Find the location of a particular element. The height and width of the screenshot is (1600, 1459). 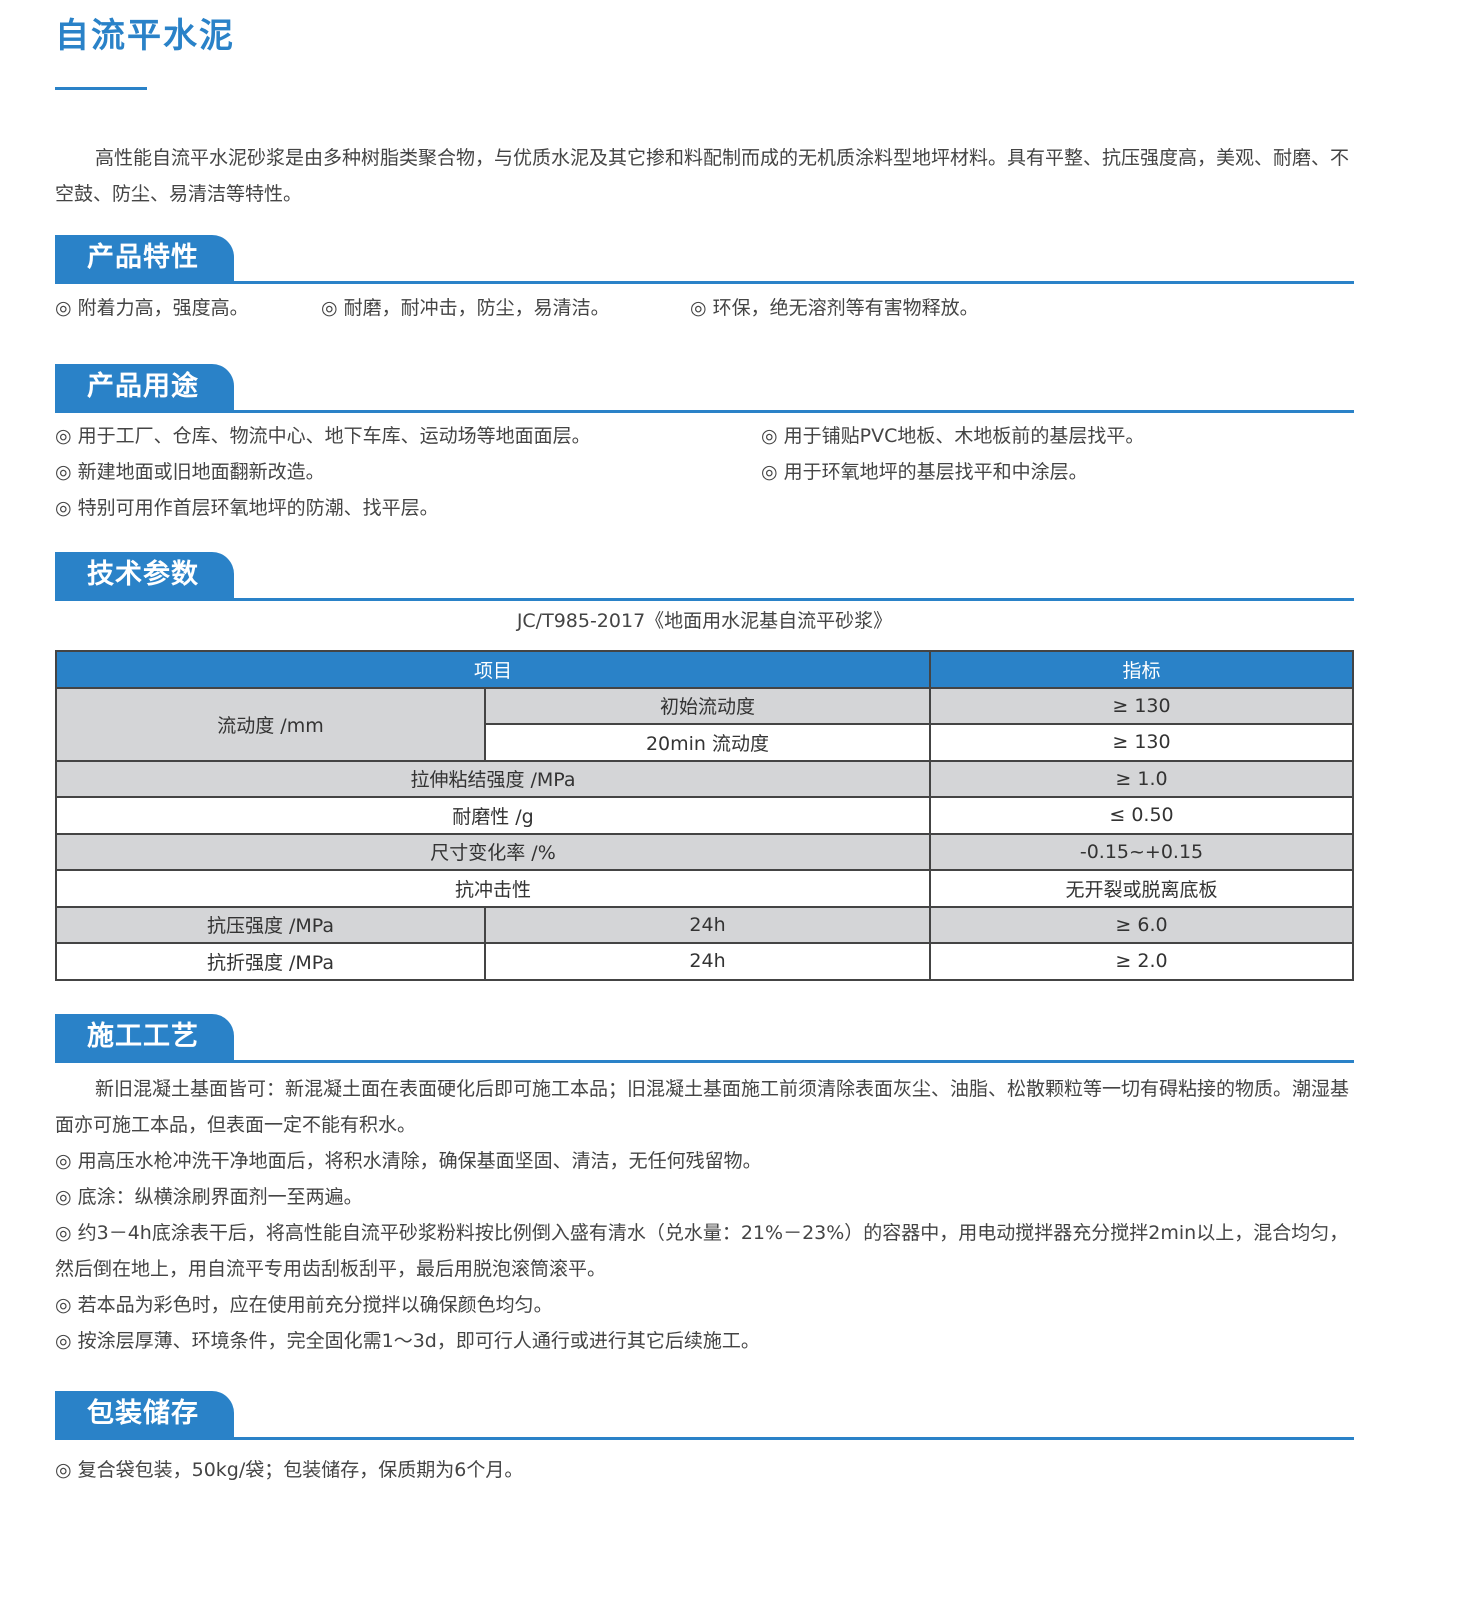

list-item: ◎ 附着力高，强度高。 is located at coordinates (152, 308).